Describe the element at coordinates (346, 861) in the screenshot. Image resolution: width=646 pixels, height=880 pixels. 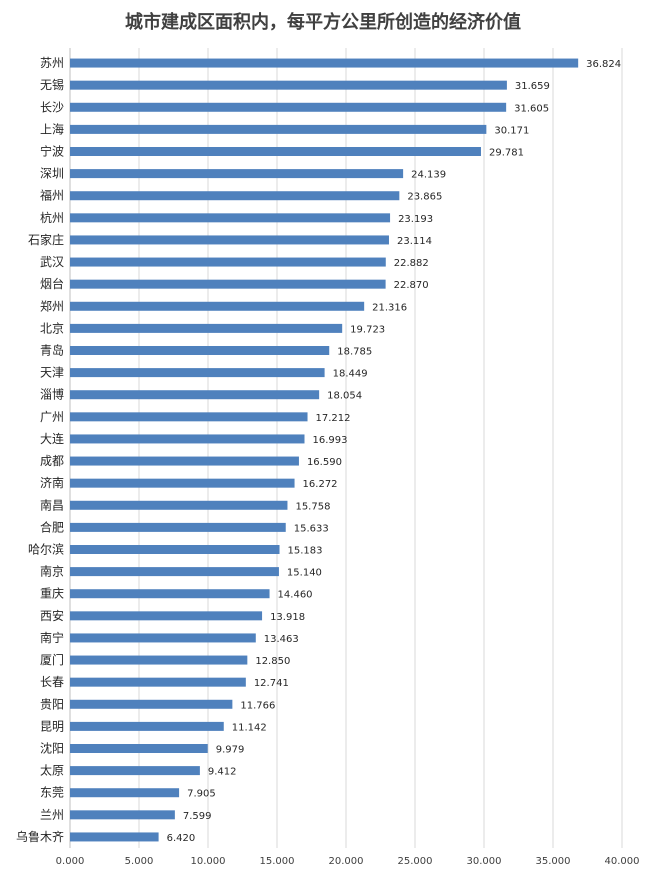
I see `x-tick-label: 20.000` at that location.